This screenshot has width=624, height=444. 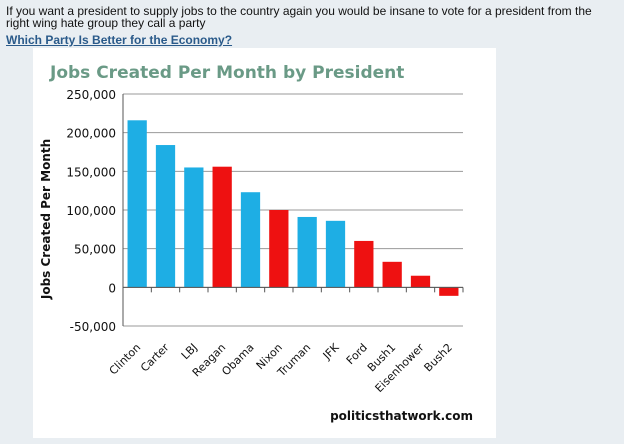 What do you see at coordinates (194, 227) in the screenshot?
I see `bar-lbj` at bounding box center [194, 227].